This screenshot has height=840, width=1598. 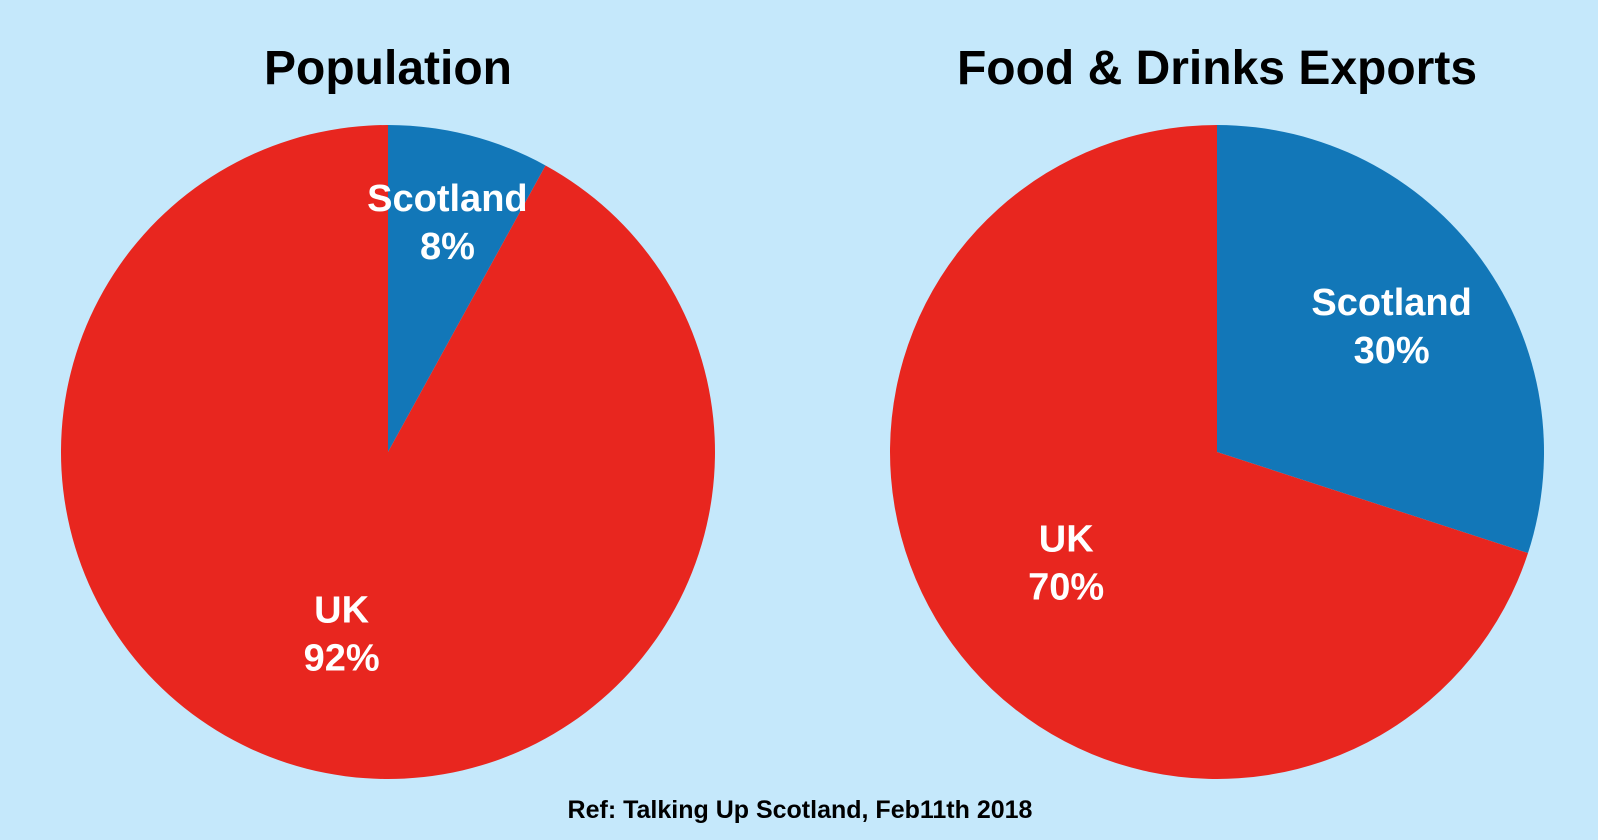 What do you see at coordinates (341, 611) in the screenshot?
I see `population-slice-name-uk: UK` at bounding box center [341, 611].